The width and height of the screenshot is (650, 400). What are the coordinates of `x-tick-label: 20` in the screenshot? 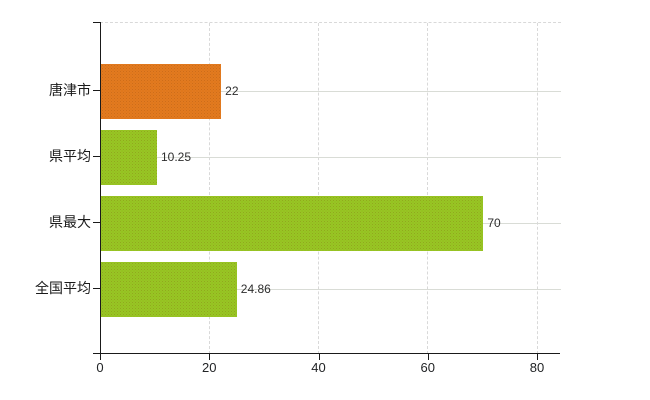 It's located at (209, 367).